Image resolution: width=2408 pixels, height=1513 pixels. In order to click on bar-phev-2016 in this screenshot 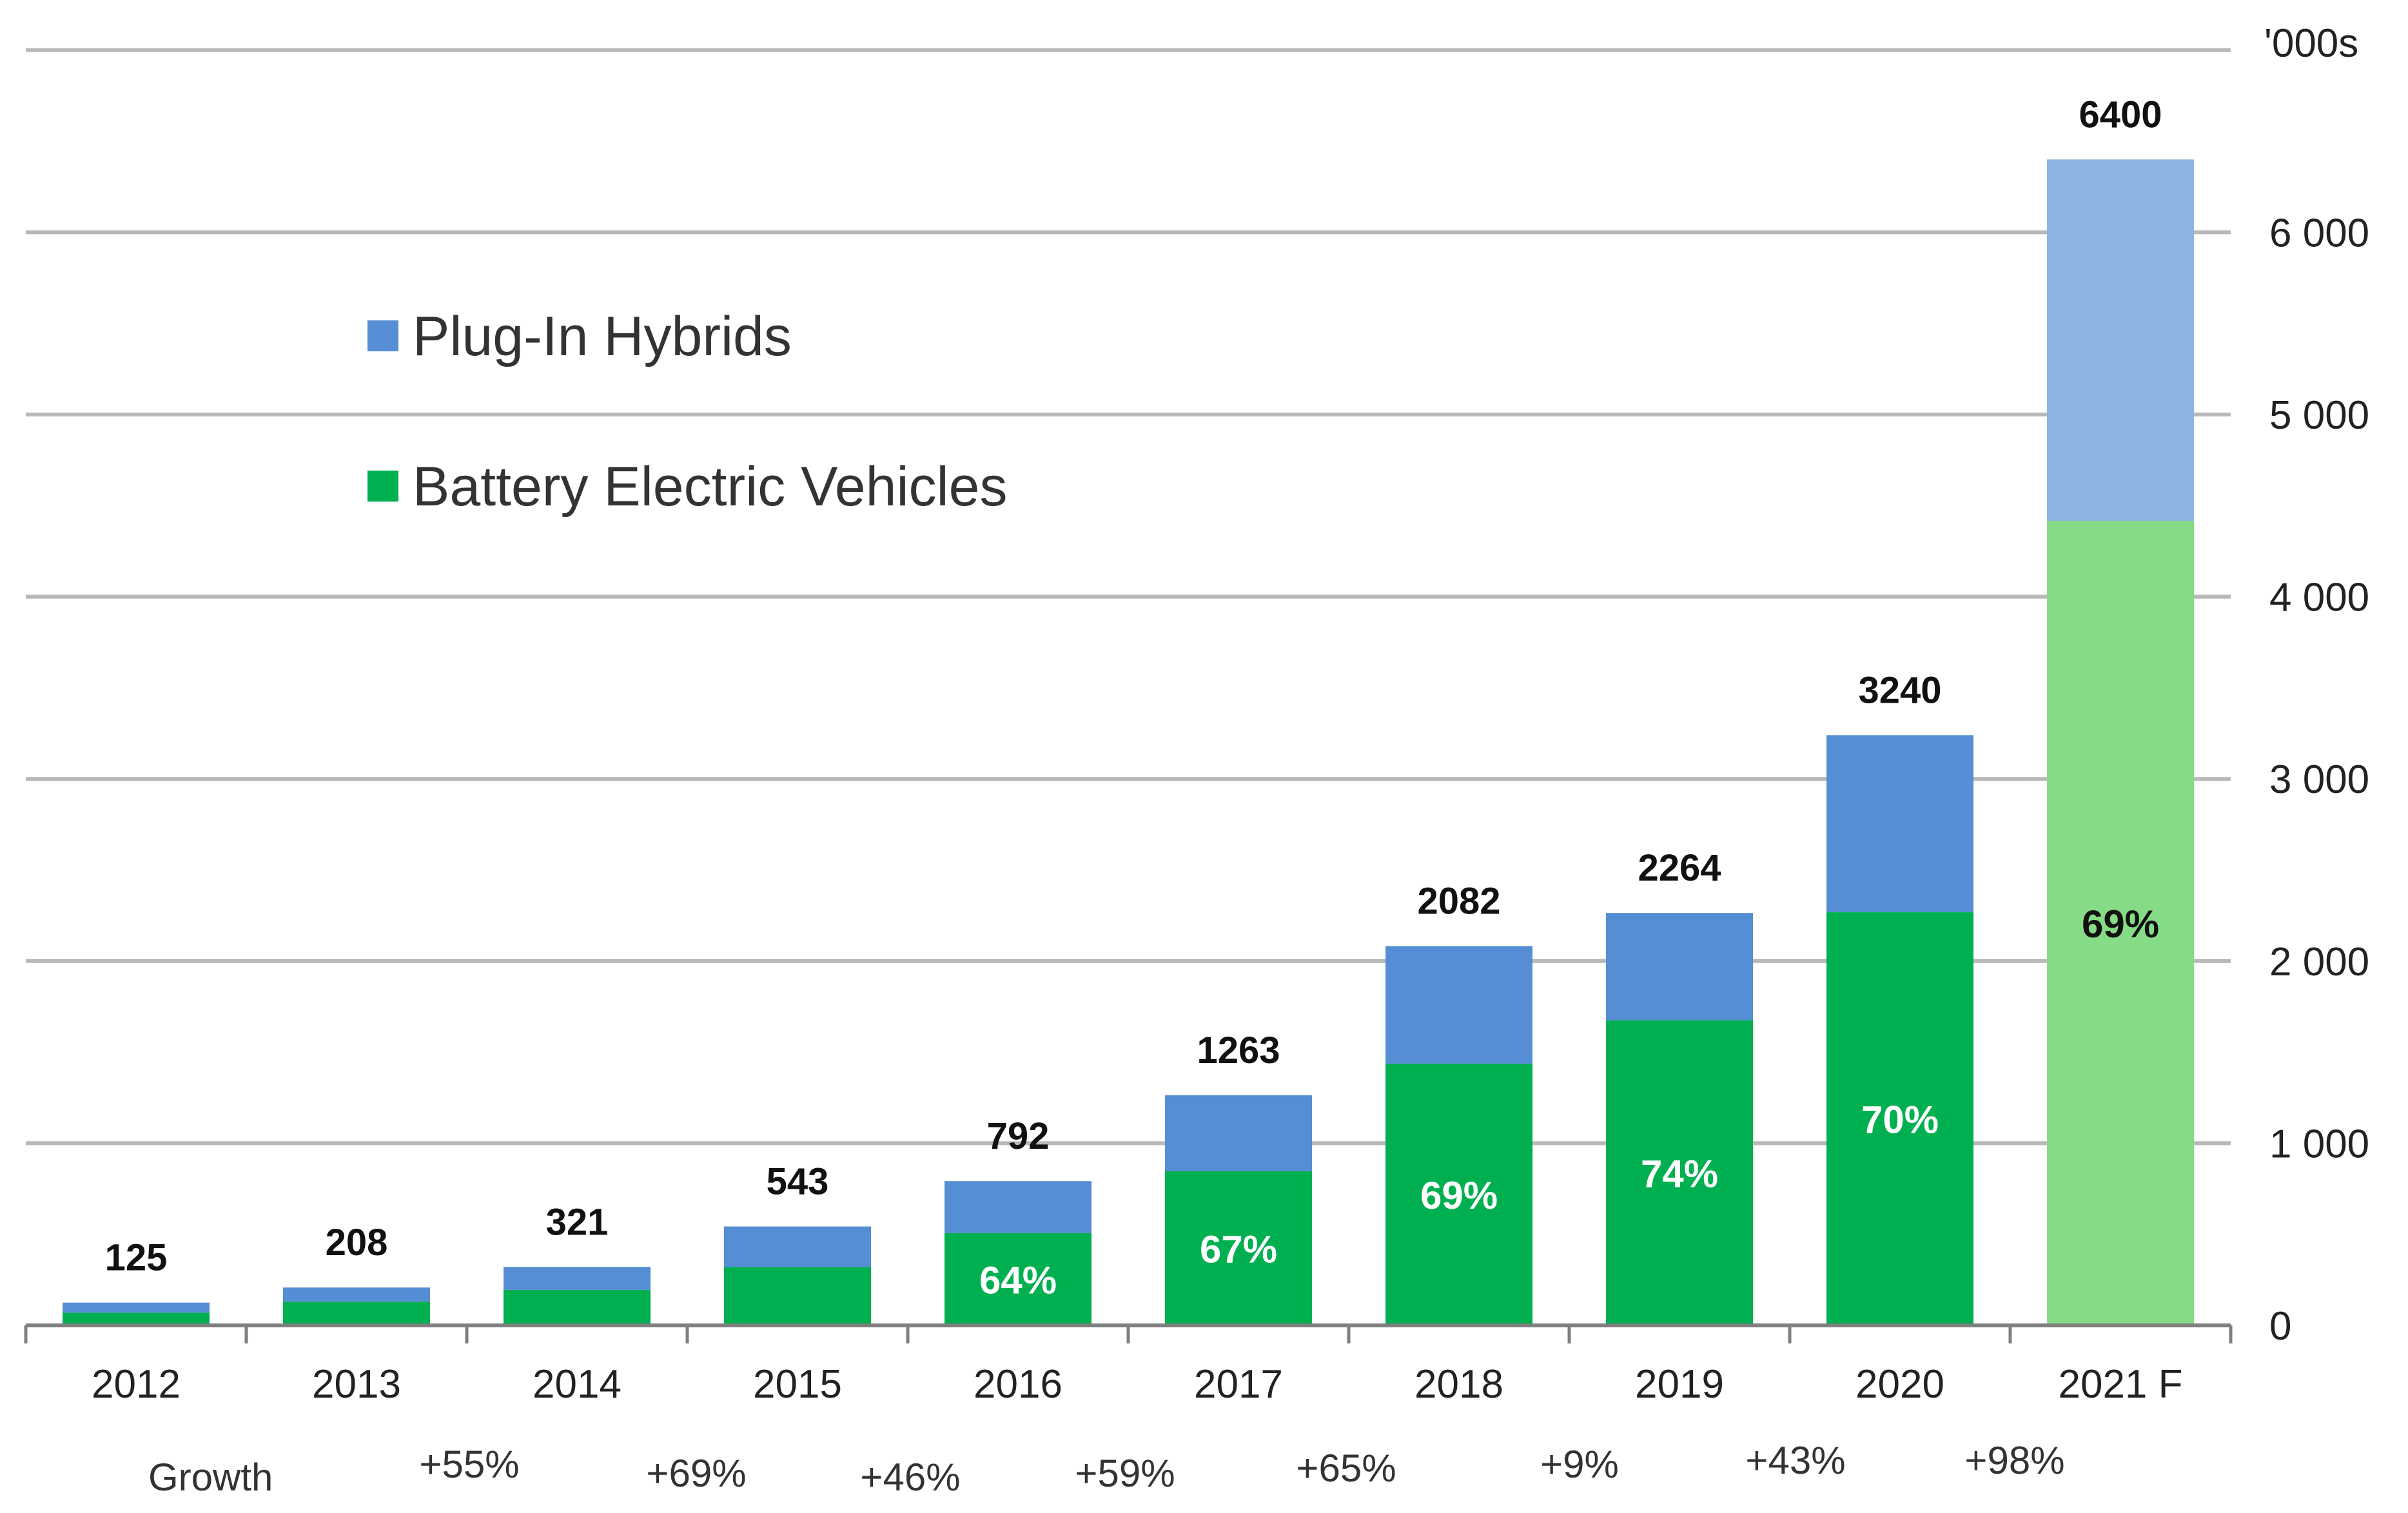, I will do `click(1018, 1207)`.